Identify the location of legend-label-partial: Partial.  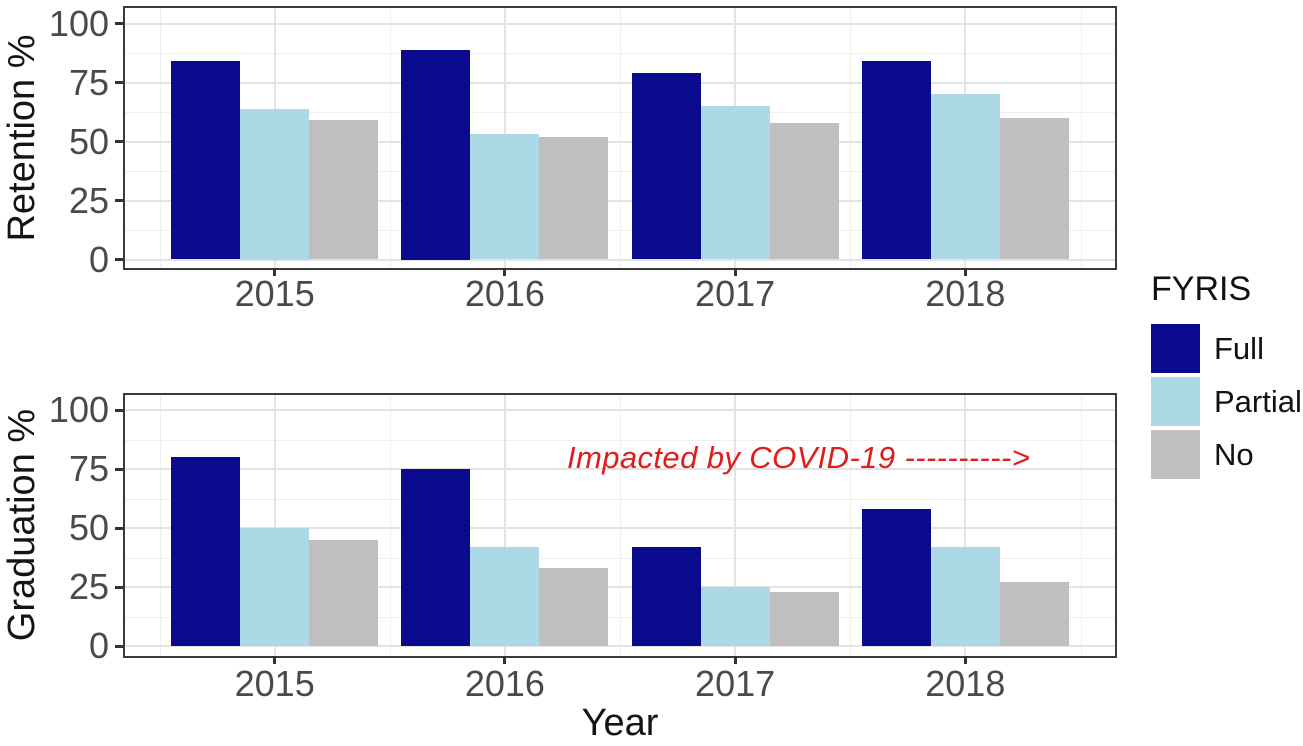
(1258, 401).